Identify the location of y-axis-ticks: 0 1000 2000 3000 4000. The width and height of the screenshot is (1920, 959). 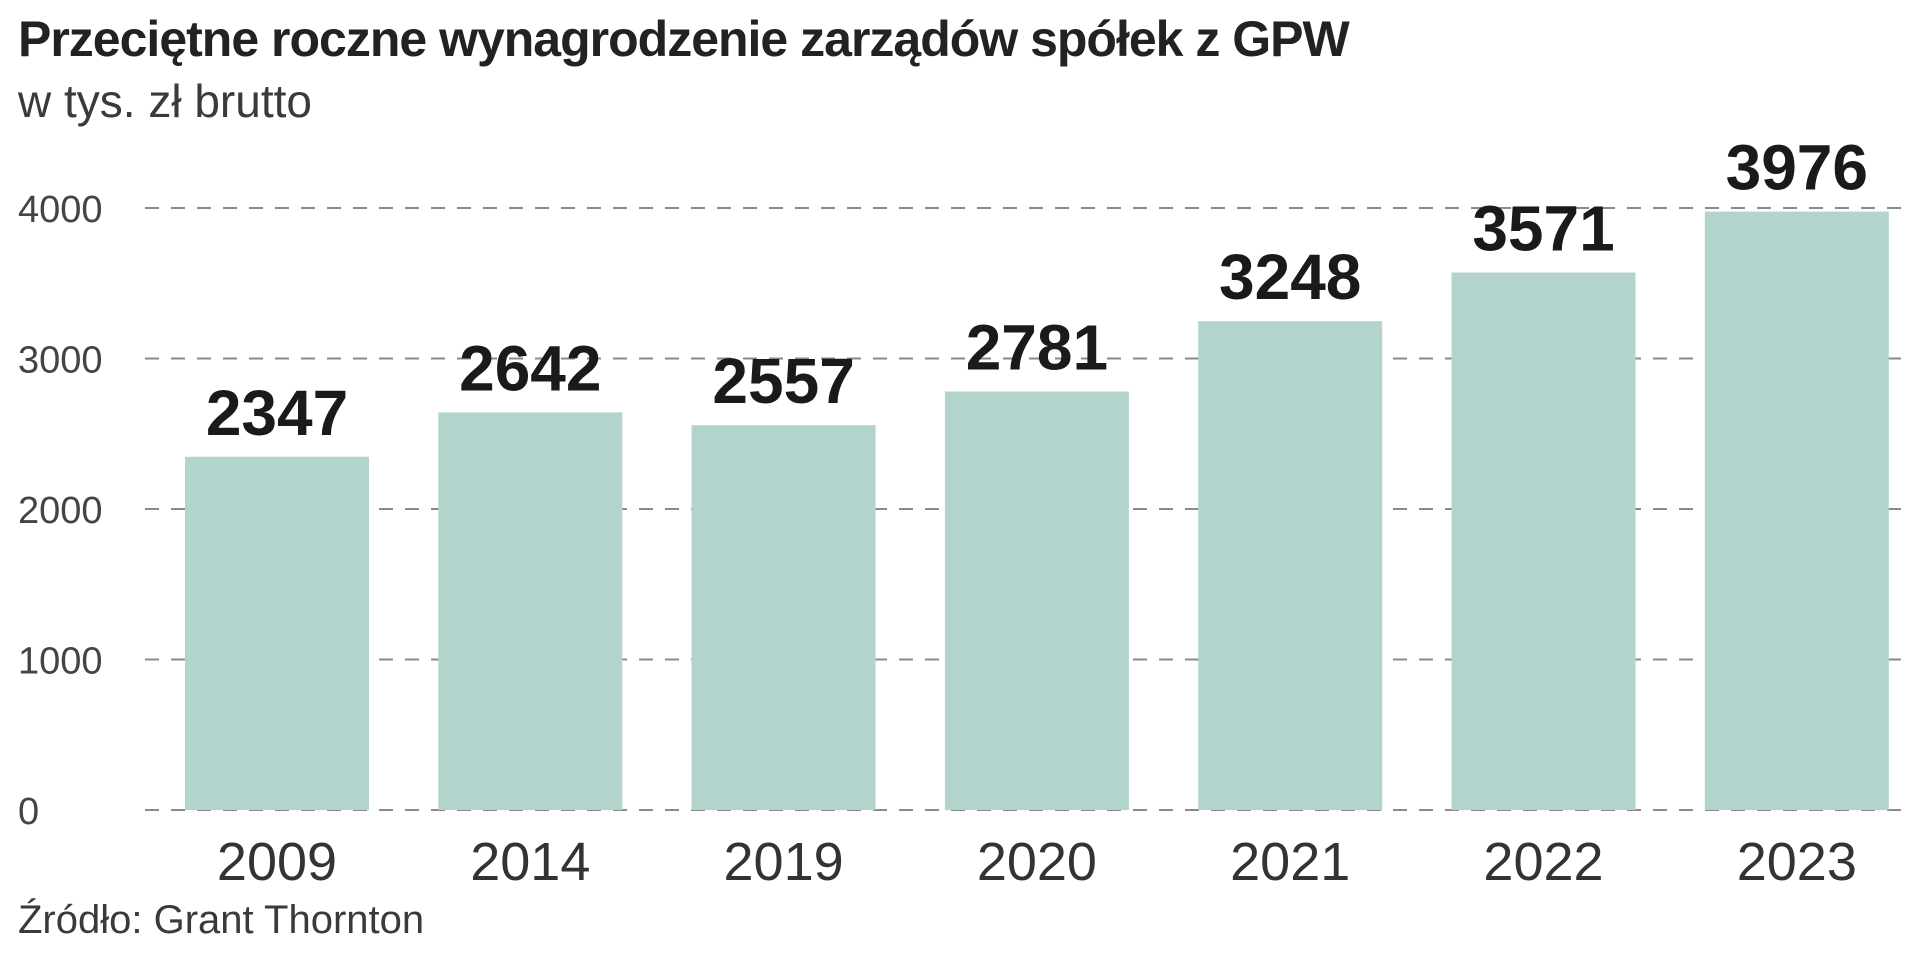
(60, 511).